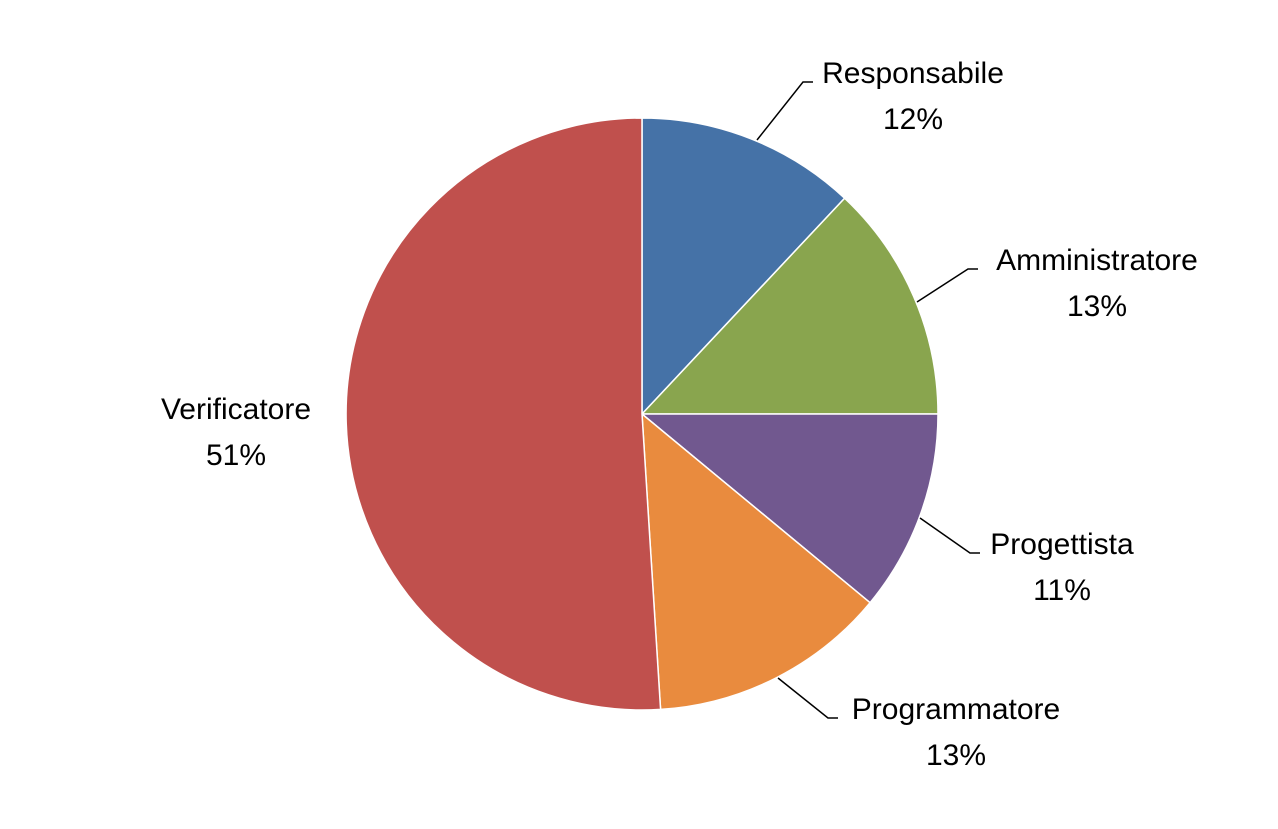  I want to click on data-label-value-programmatore: 13%, so click(956, 755).